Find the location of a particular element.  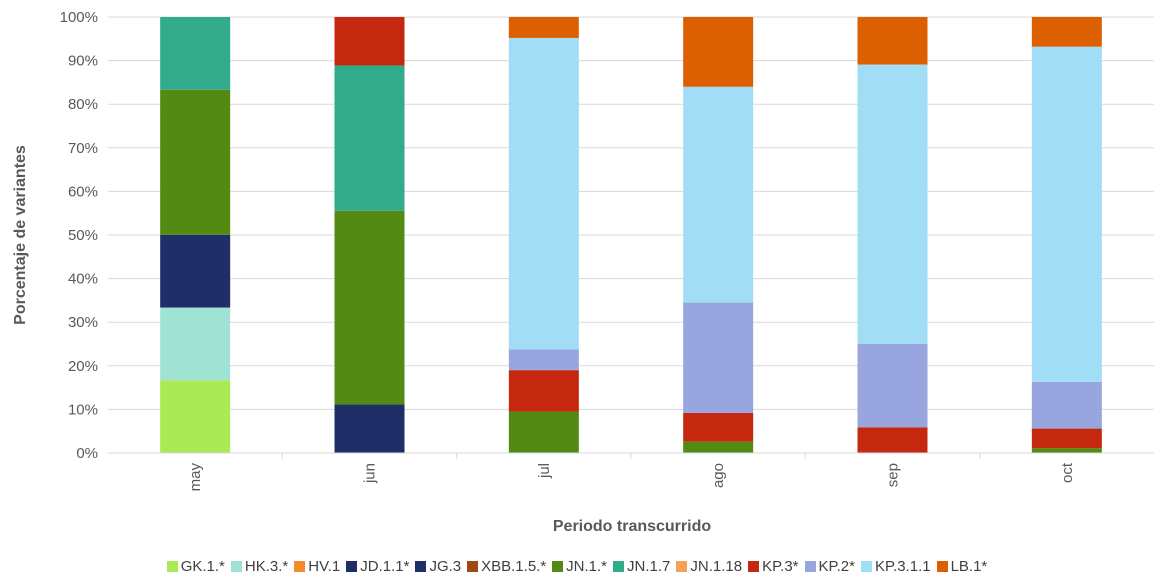

y-axis-ticks: 0% 10% 20% 30% 40% 50% 60% 70% 80% 90% 100% is located at coordinates (79, 235).